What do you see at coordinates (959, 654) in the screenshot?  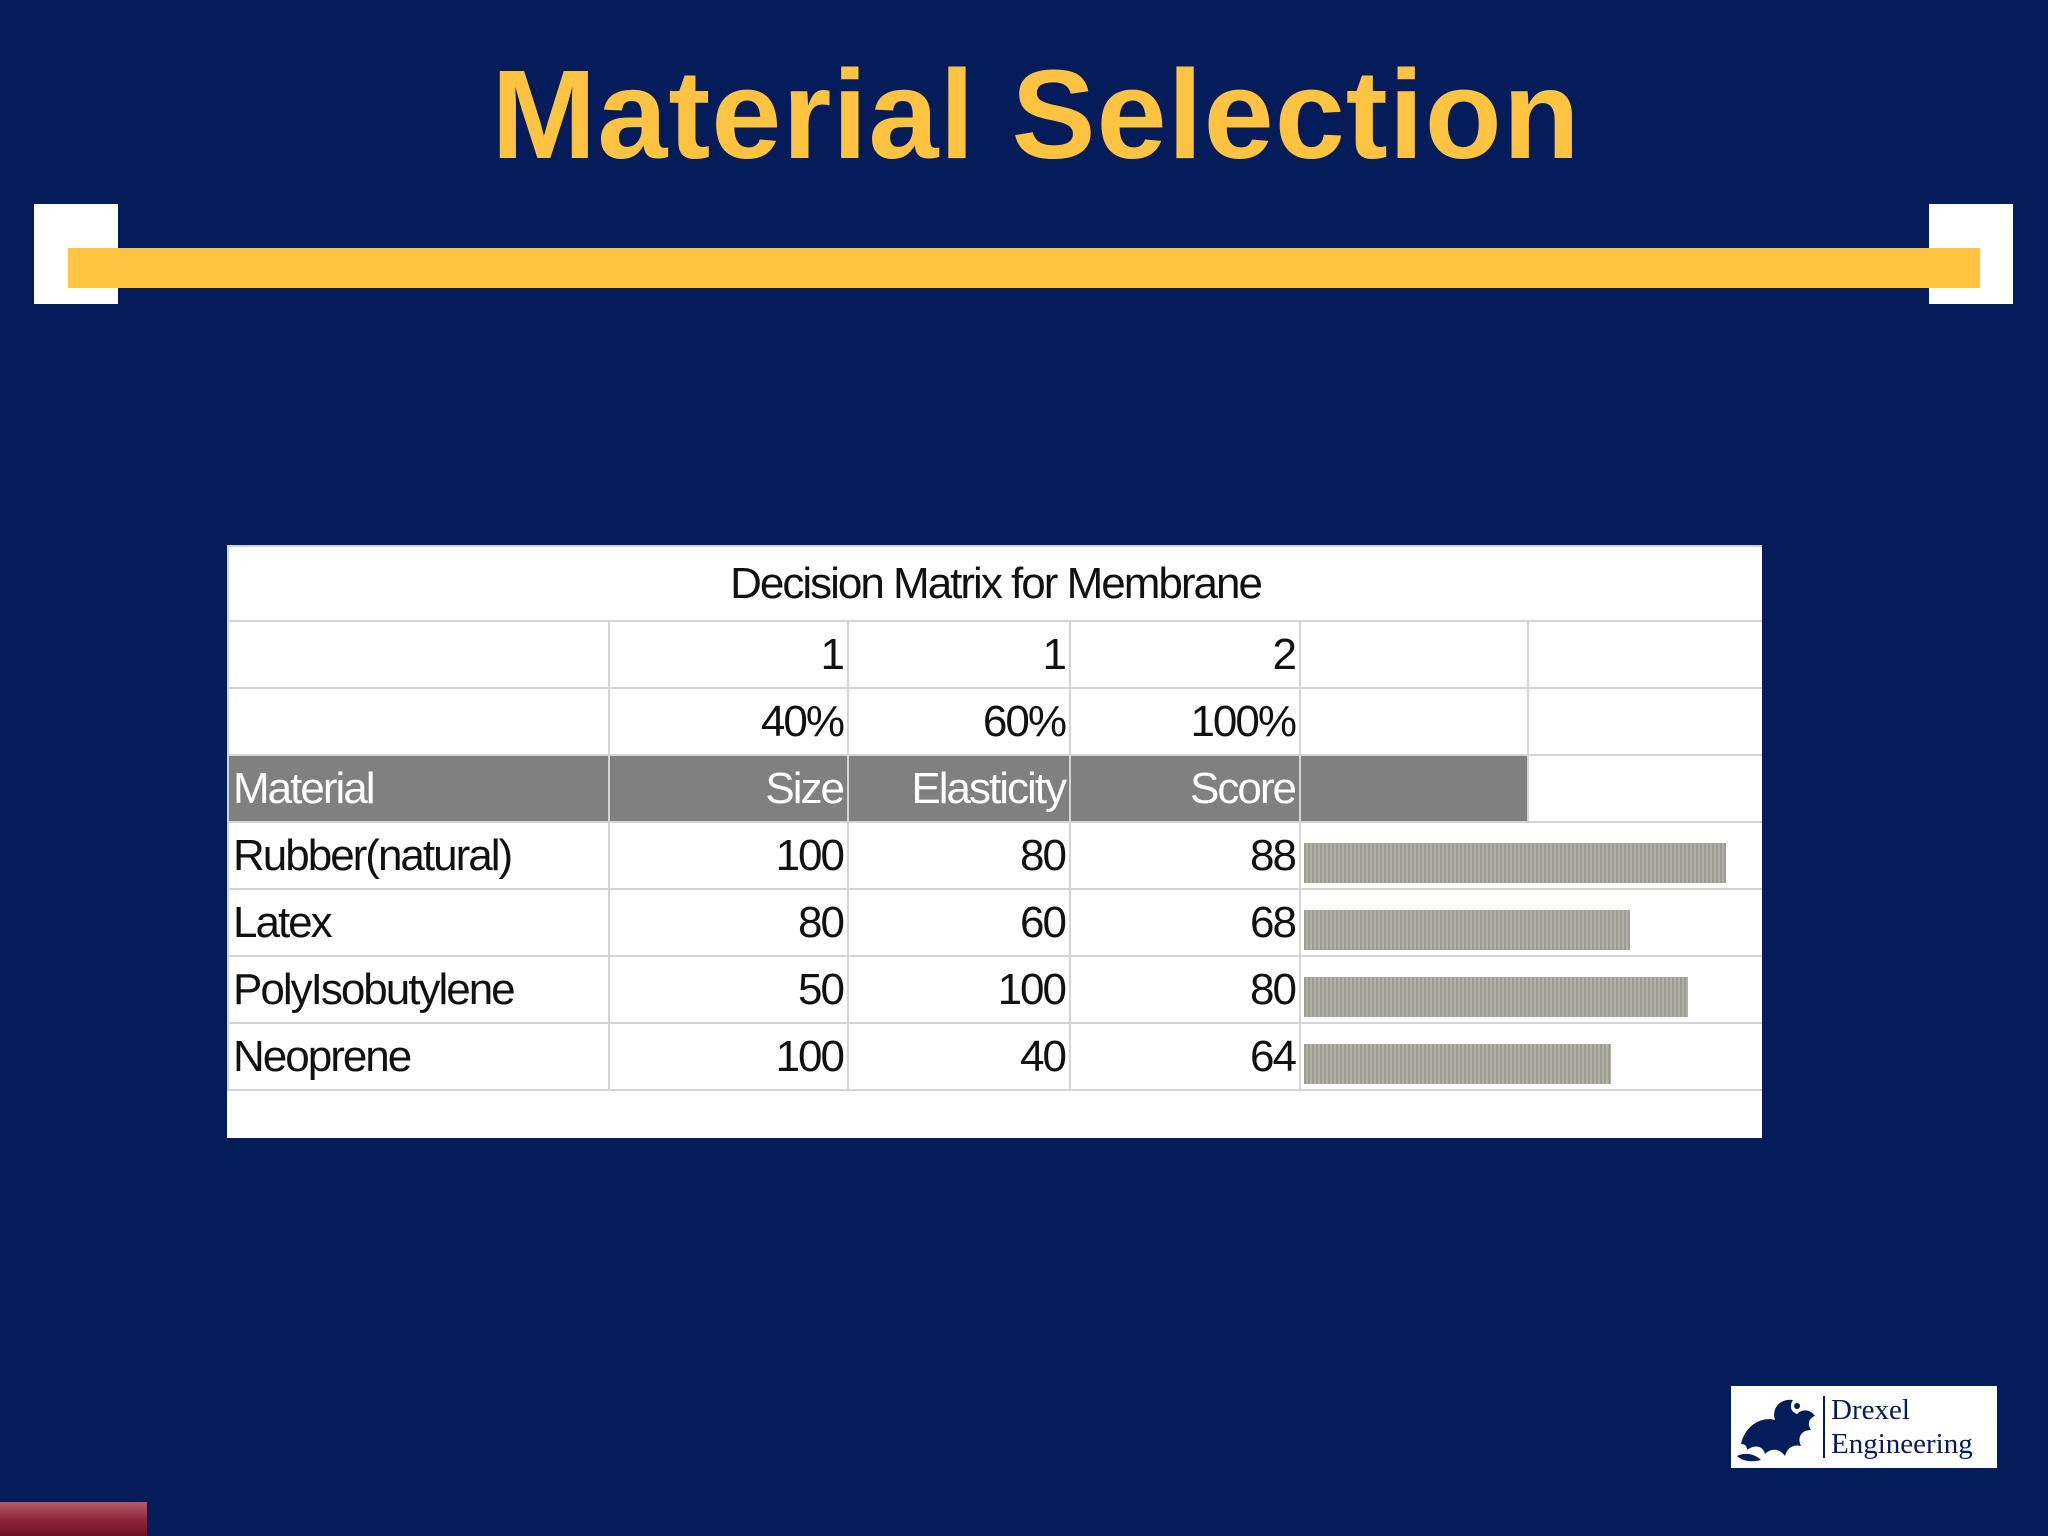 I see `weight-elasticity: 1` at bounding box center [959, 654].